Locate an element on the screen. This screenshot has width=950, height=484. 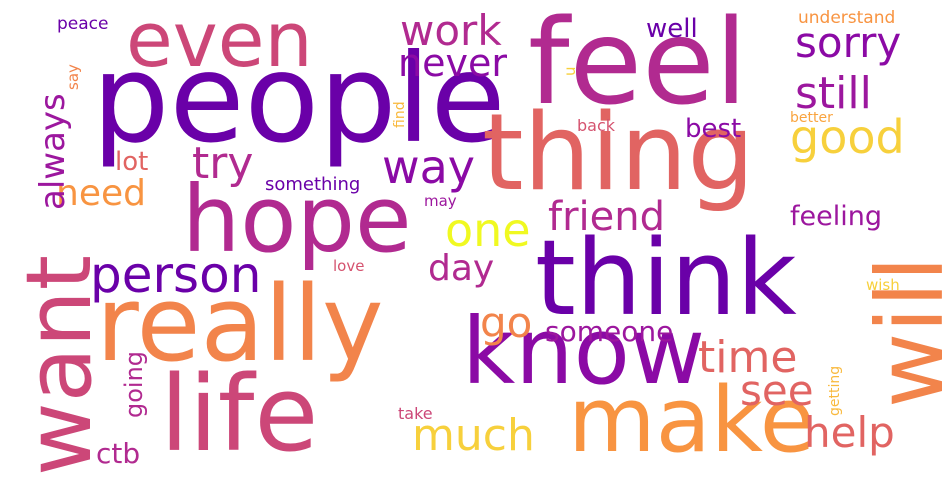
word-feeling: feeling is located at coordinates (836, 216).